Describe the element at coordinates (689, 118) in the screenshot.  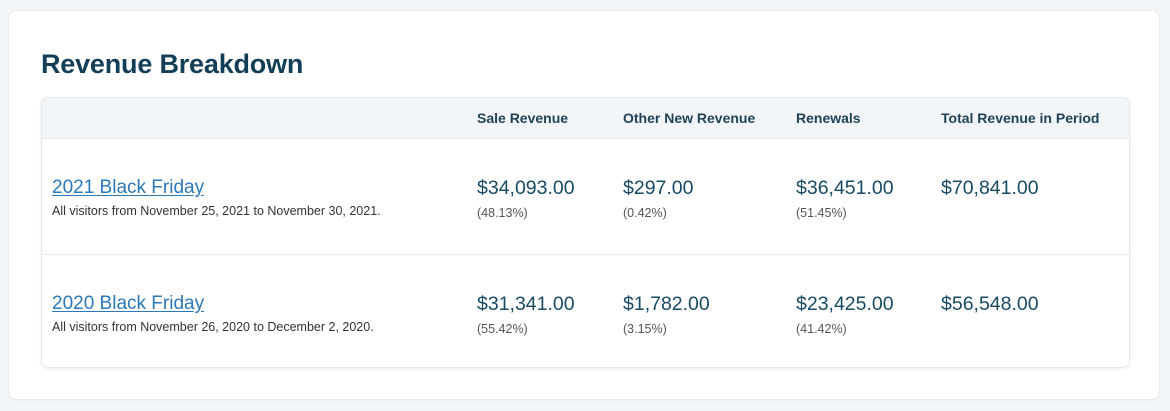
I see `column-header-other-new-revenue: Other New Revenue` at that location.